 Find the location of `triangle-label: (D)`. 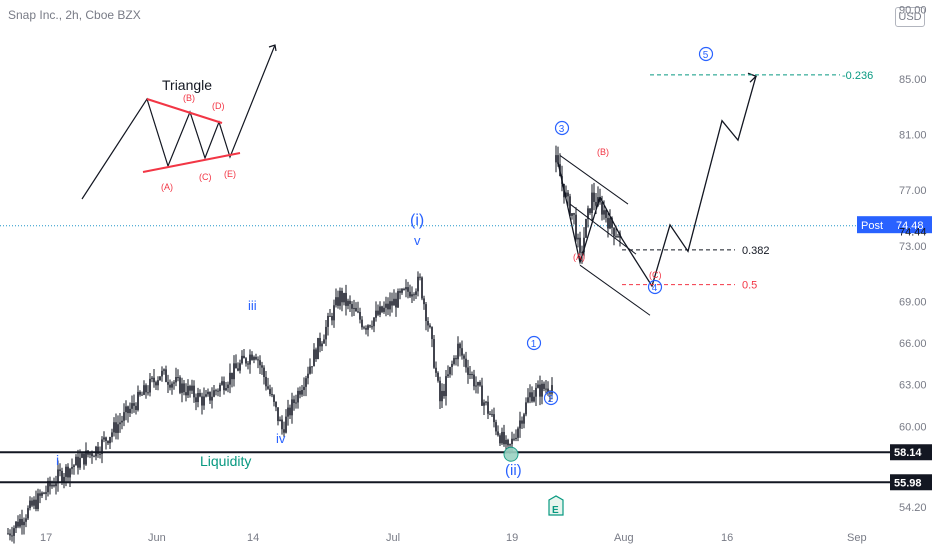

triangle-label: (D) is located at coordinates (218, 106).